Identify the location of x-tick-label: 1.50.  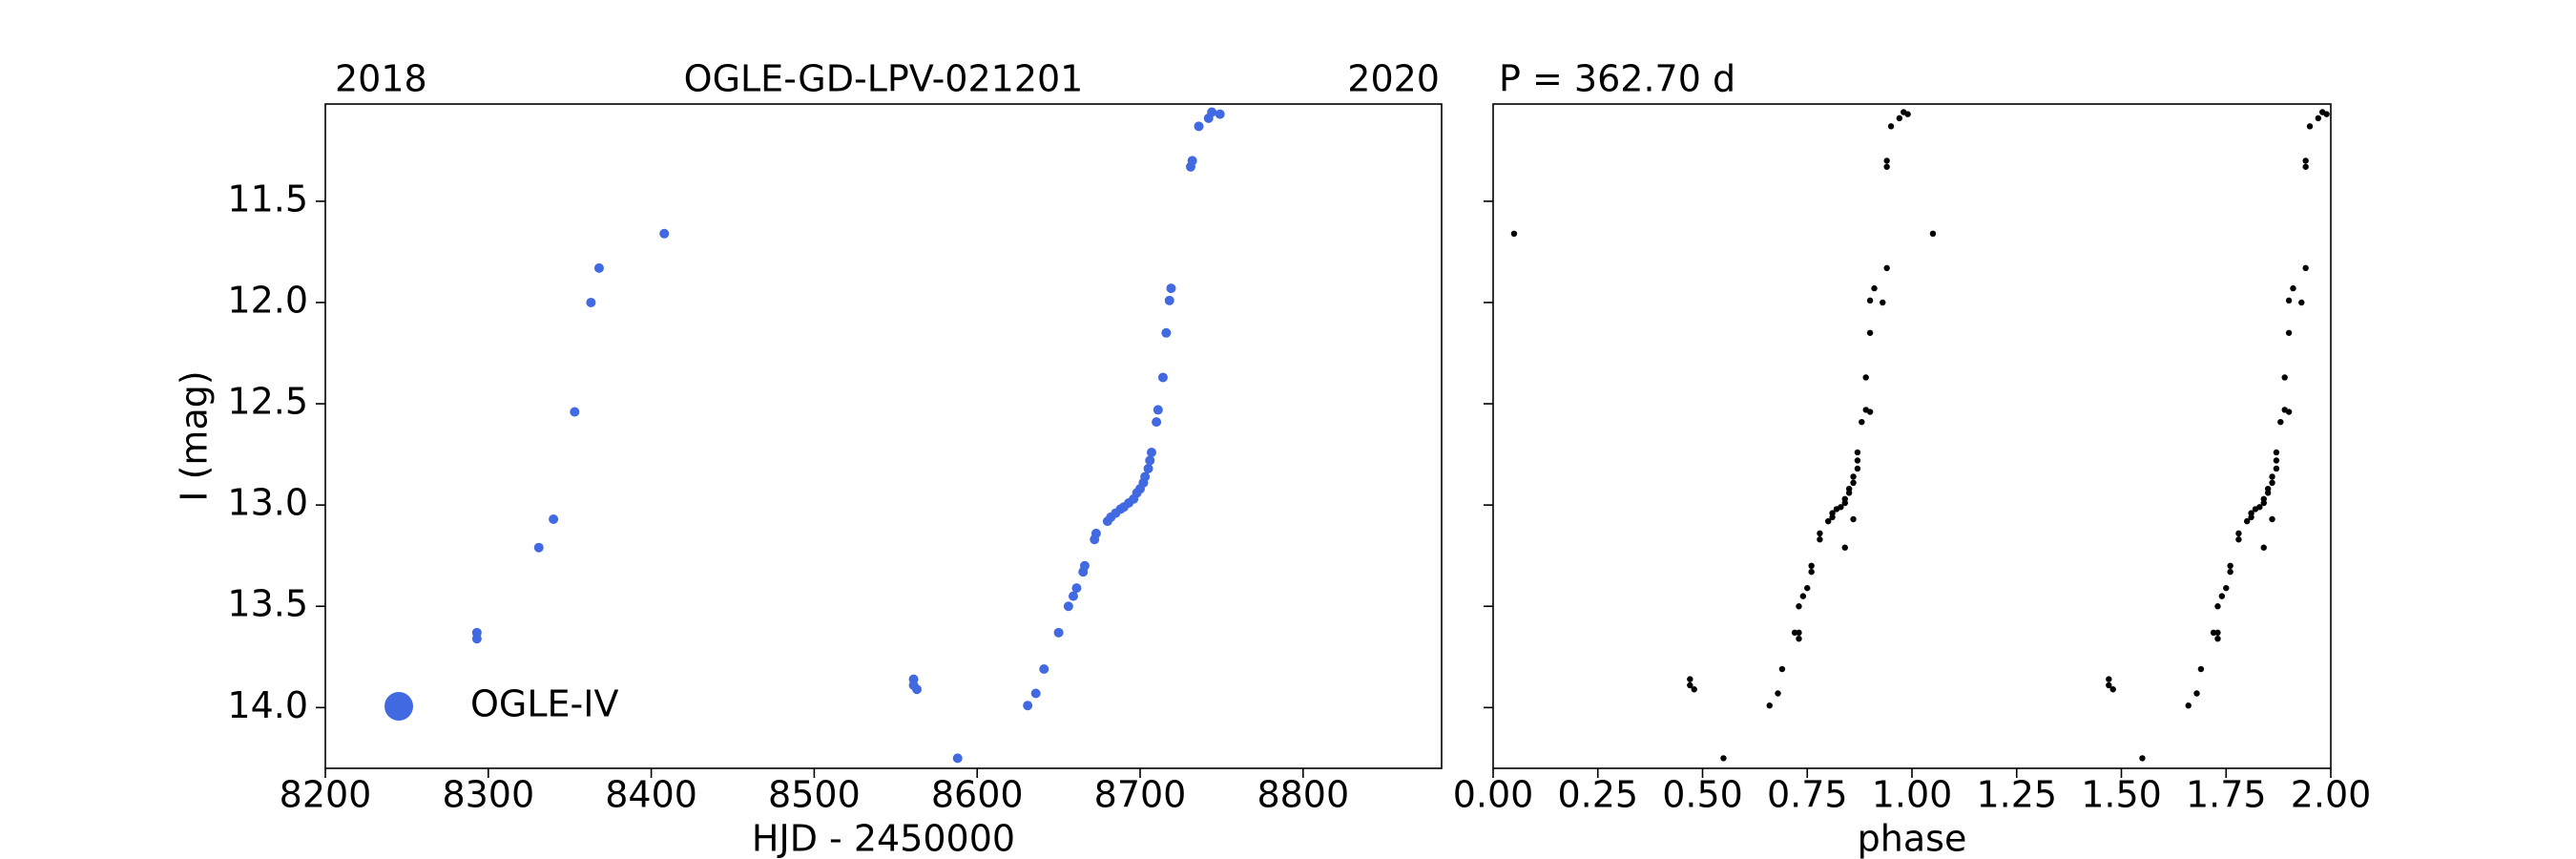
(2121, 795).